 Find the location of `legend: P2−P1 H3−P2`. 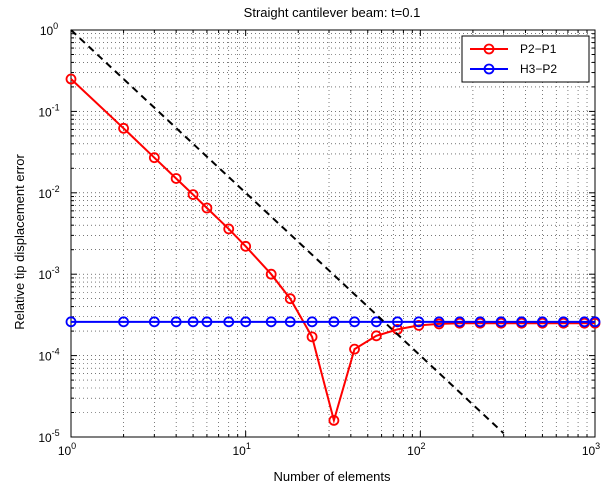

legend: P2−P1 H3−P2 is located at coordinates (525, 59).